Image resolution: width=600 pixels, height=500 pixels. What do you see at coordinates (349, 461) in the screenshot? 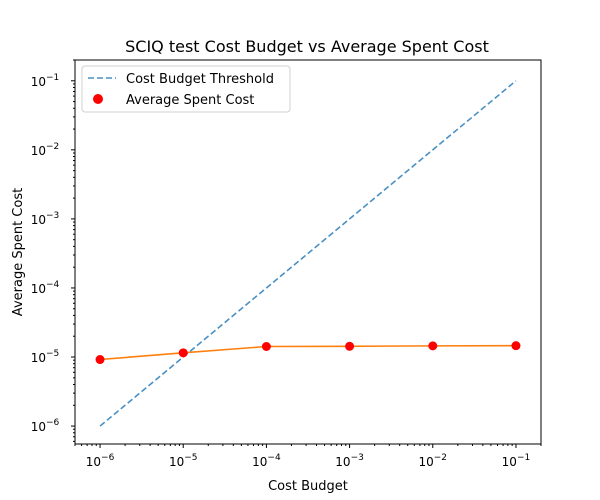
I see `x-tick-label: 10⁻³` at bounding box center [349, 461].